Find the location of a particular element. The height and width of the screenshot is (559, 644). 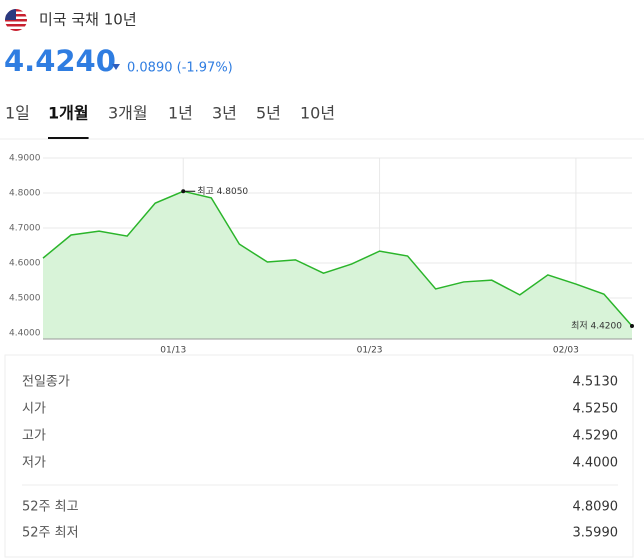

down-arrow is located at coordinates (116, 67).